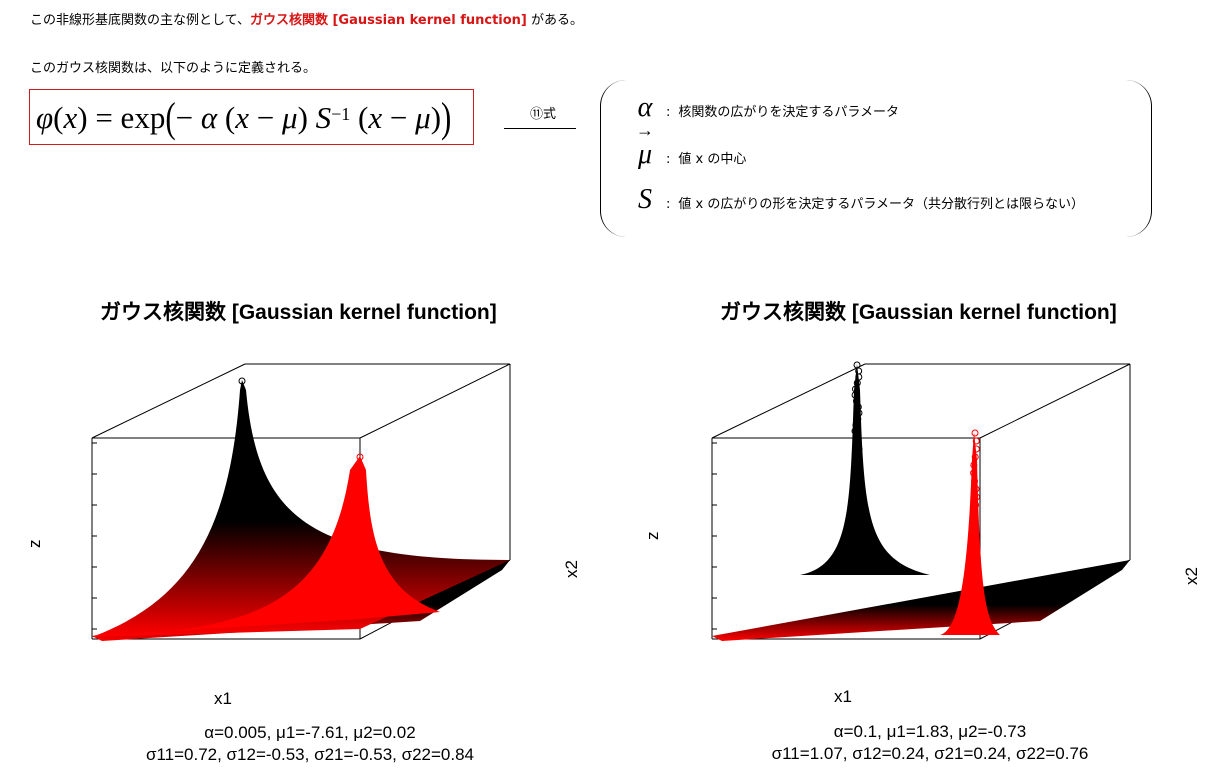 This screenshot has width=1223, height=782. What do you see at coordinates (970, 533) in the screenshot?
I see `surface-spike-red` at bounding box center [970, 533].